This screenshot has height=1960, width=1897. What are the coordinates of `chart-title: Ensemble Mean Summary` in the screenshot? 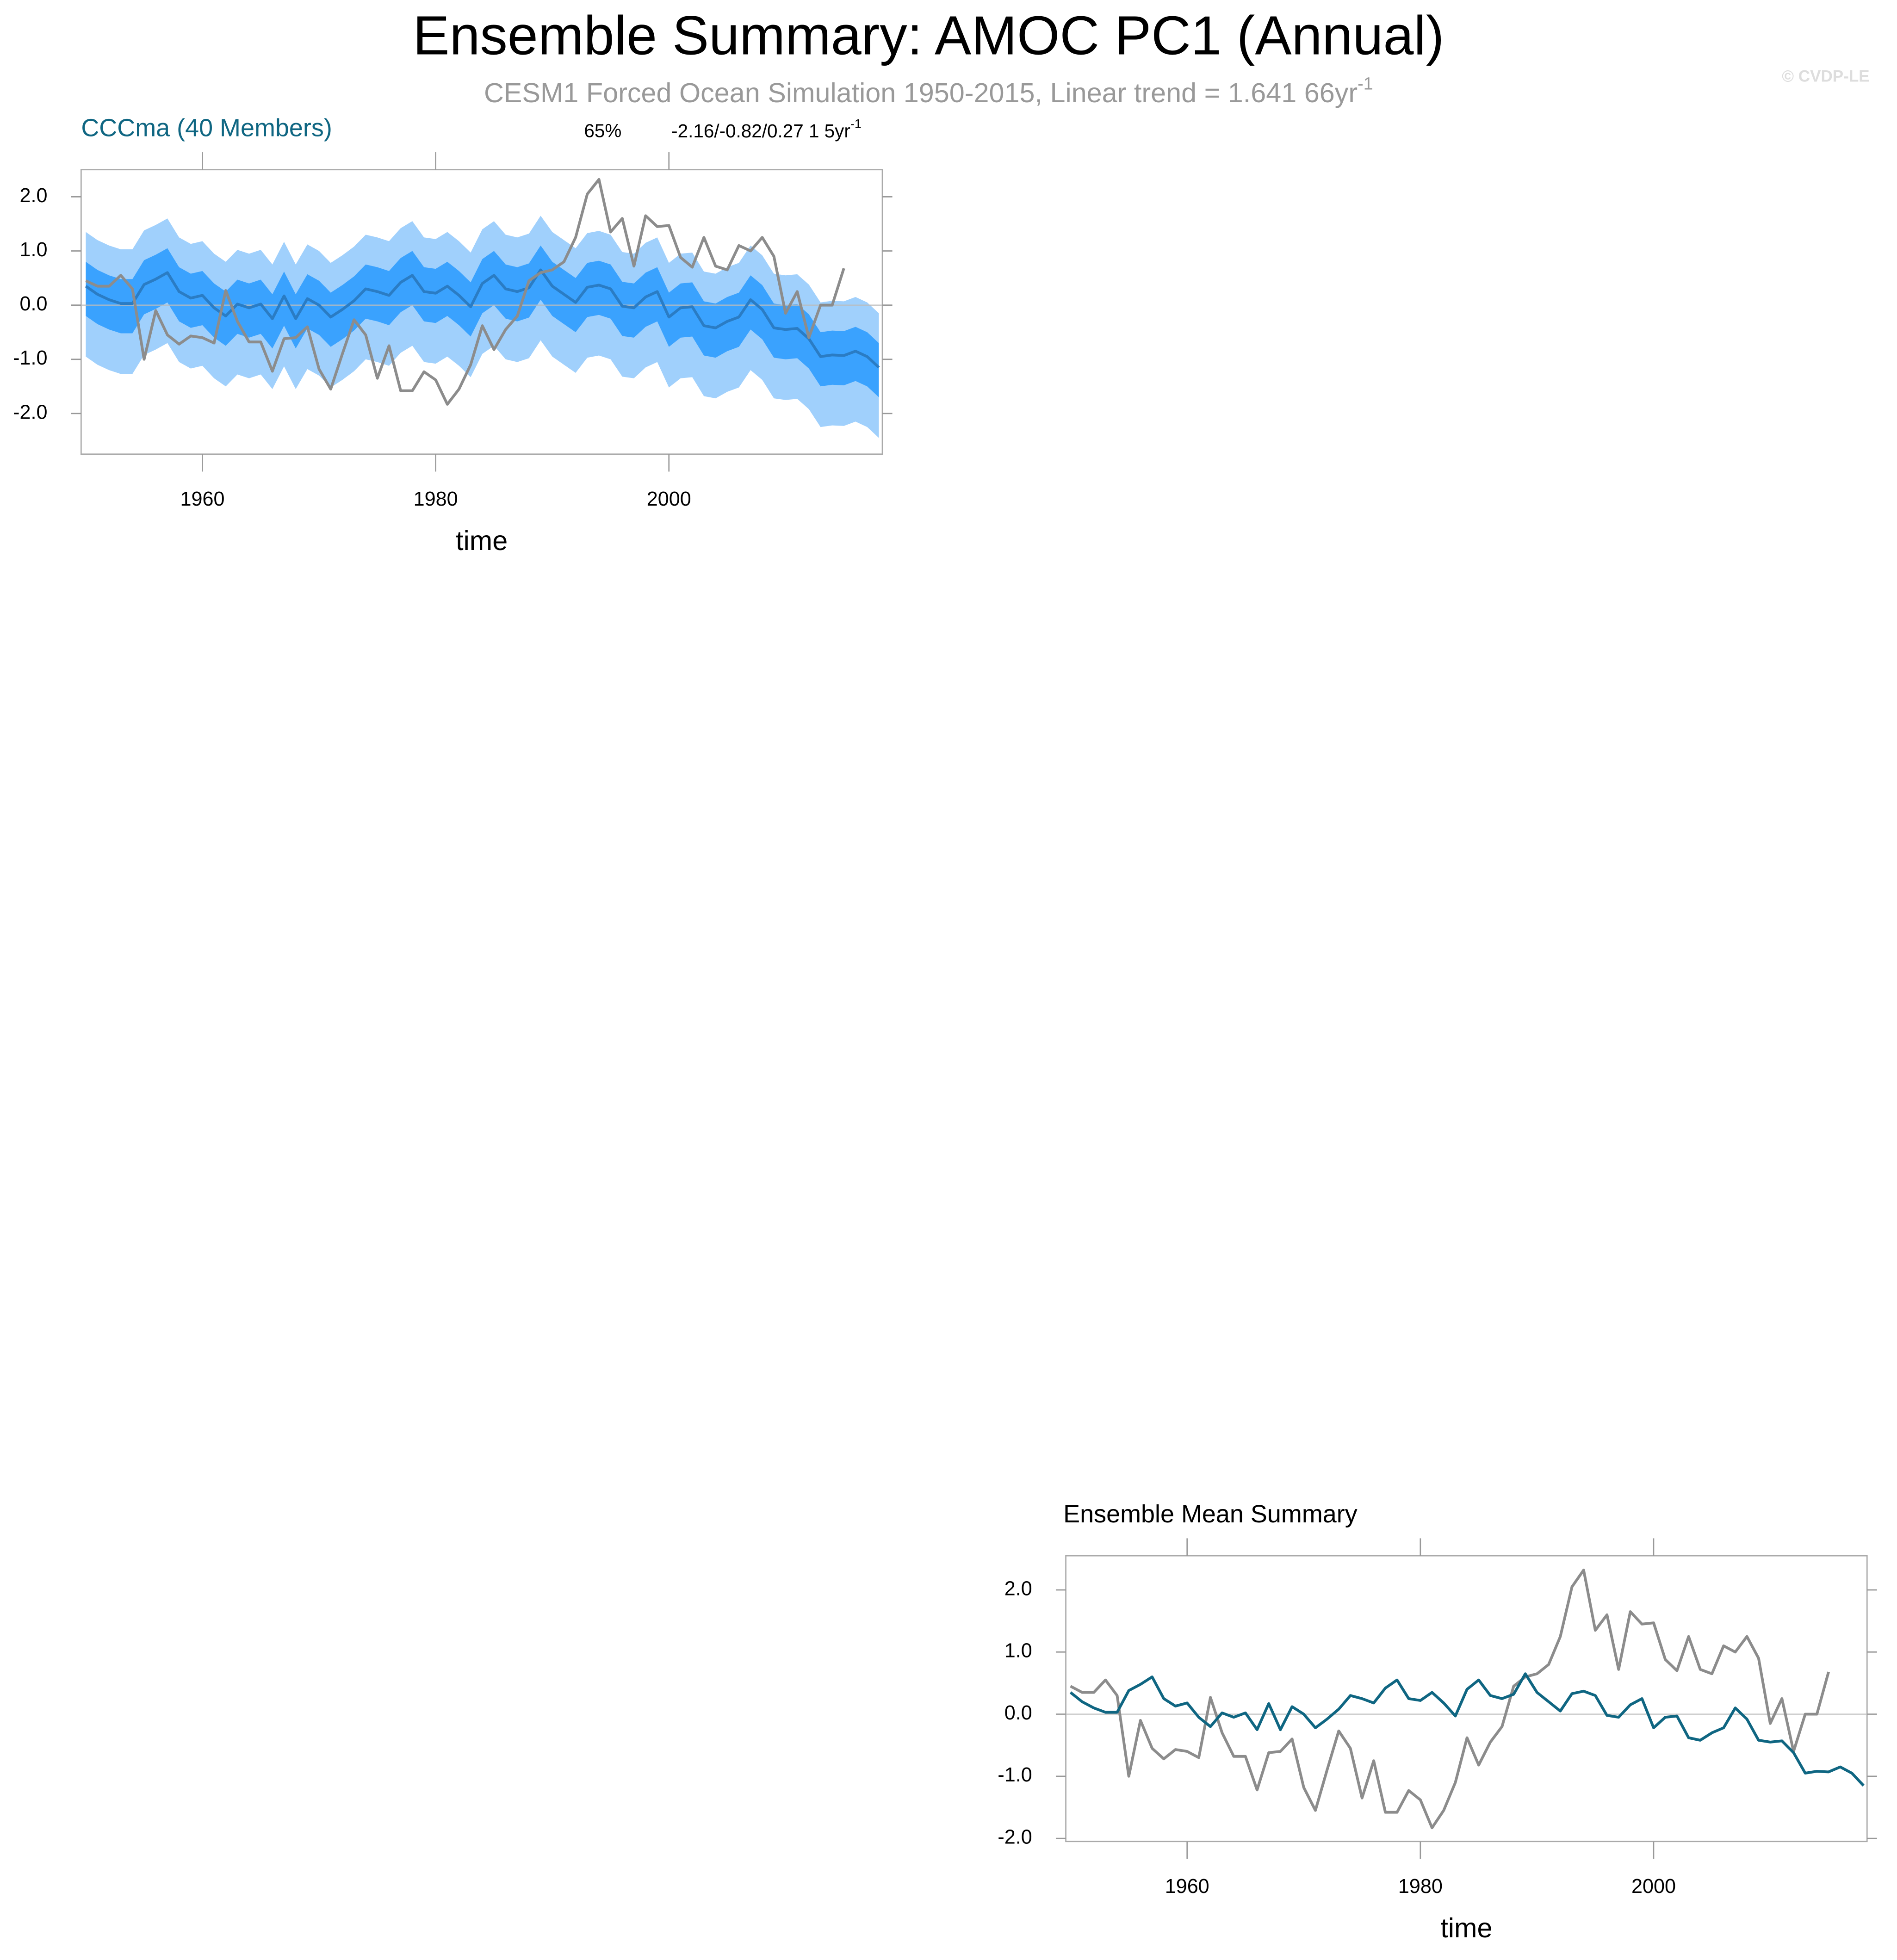 It's located at (1210, 1514).